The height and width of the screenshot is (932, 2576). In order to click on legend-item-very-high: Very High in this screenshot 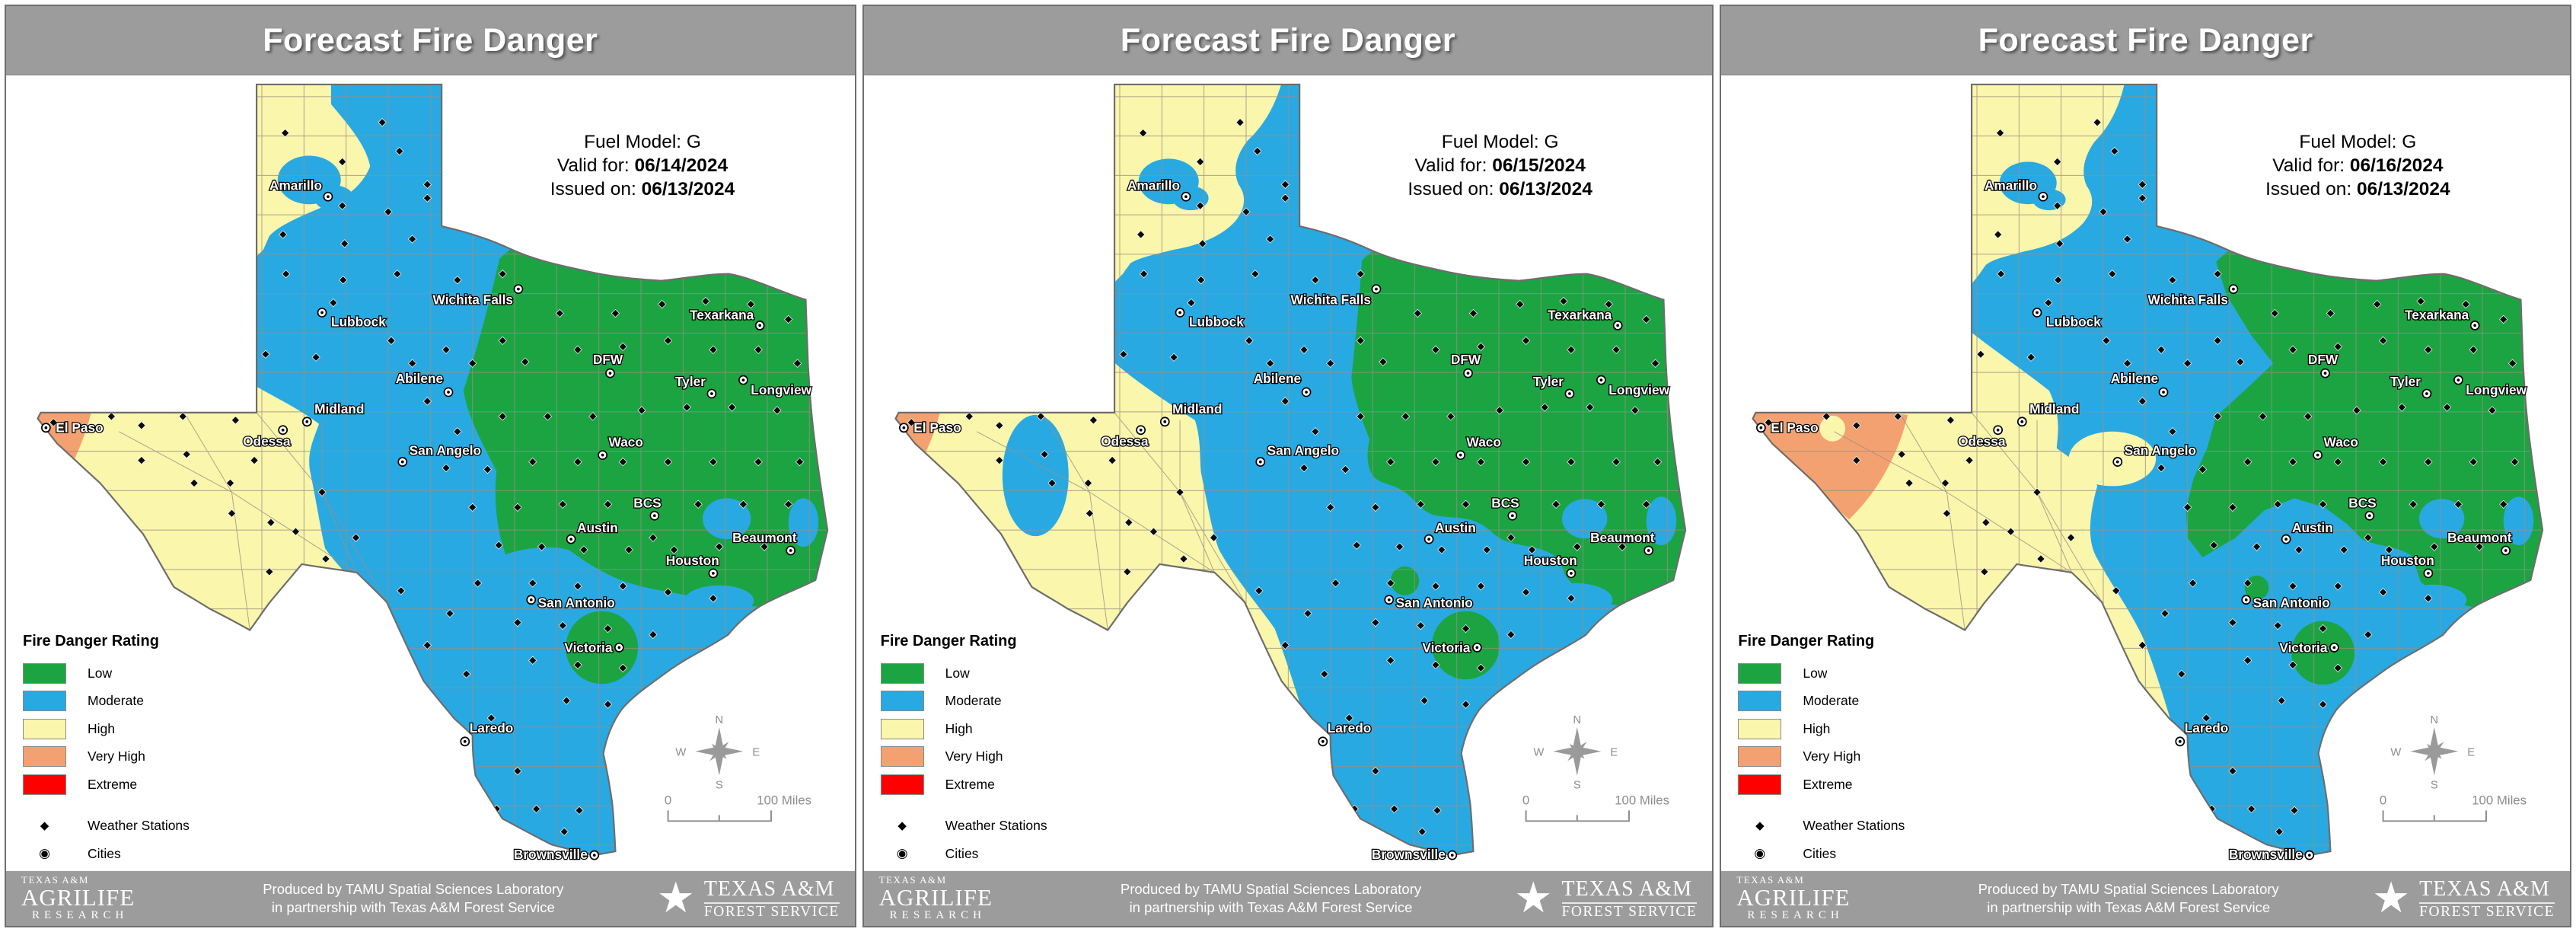, I will do `click(106, 757)`.